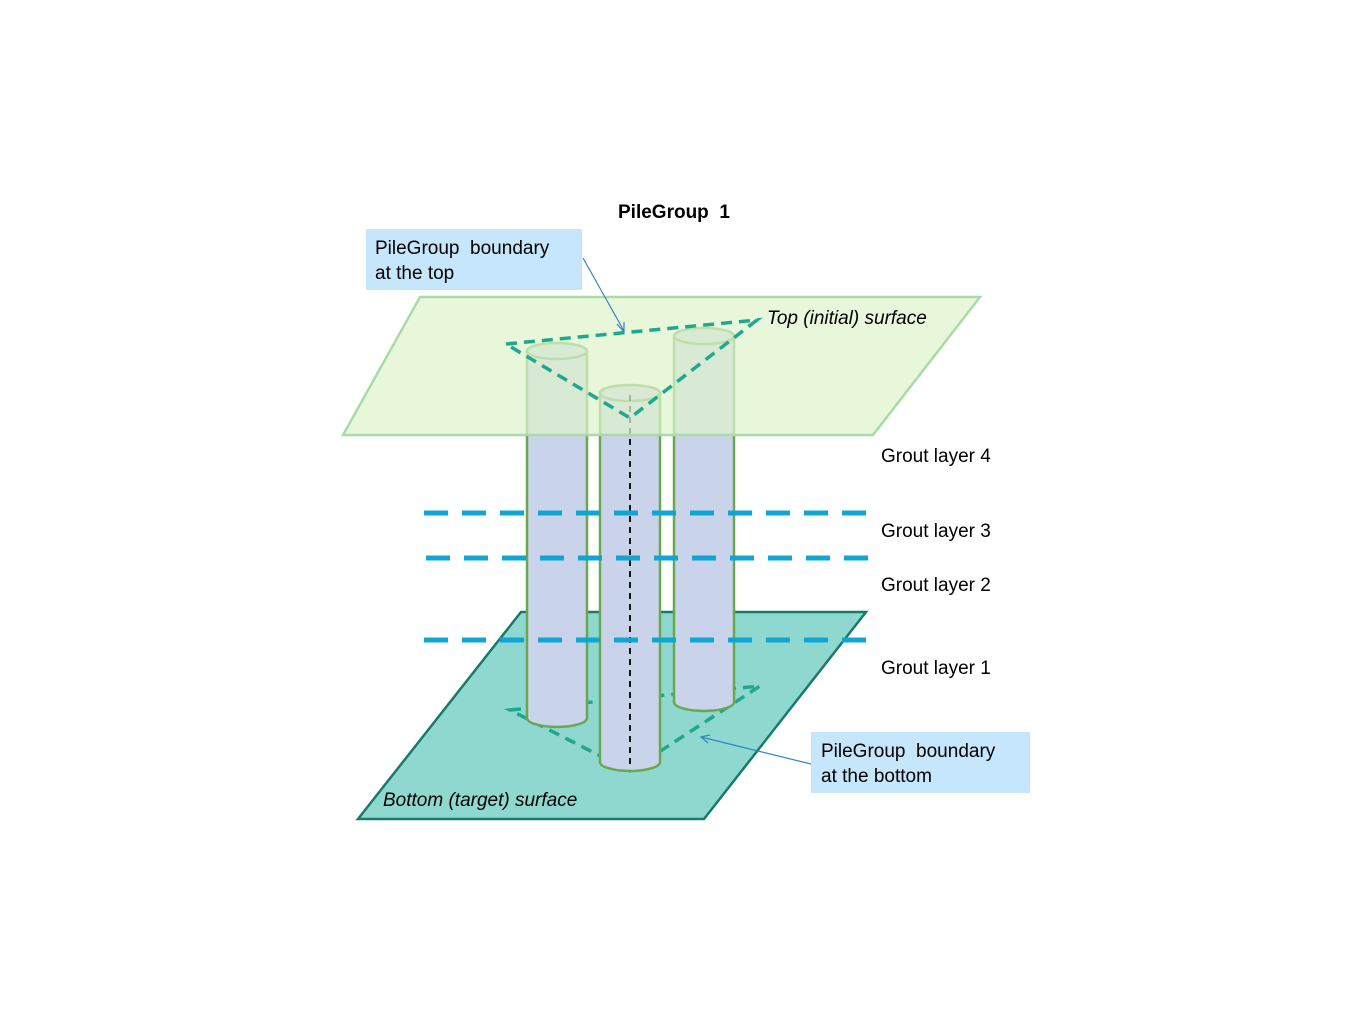 Image resolution: width=1365 pixels, height=1024 pixels. I want to click on callout-top-boundary-line1: PileGroup boundary, so click(462, 248).